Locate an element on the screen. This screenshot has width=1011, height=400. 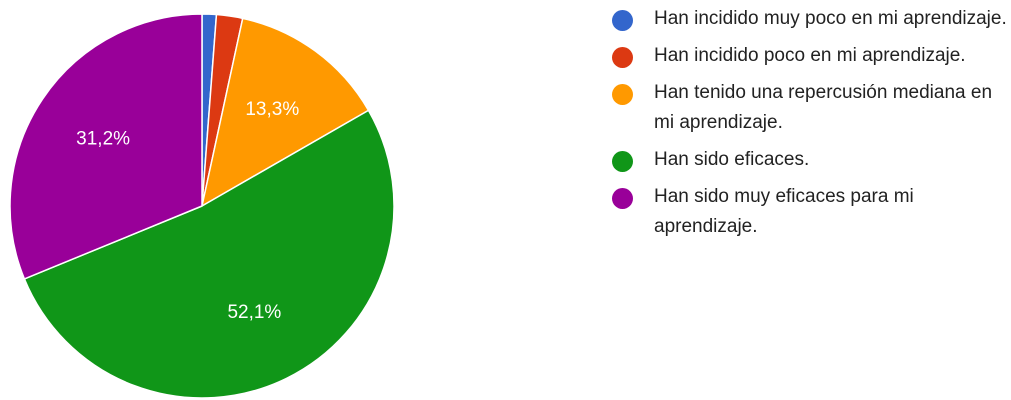
legend-item-eficaces: Han sido eficaces. is located at coordinates (809, 160).